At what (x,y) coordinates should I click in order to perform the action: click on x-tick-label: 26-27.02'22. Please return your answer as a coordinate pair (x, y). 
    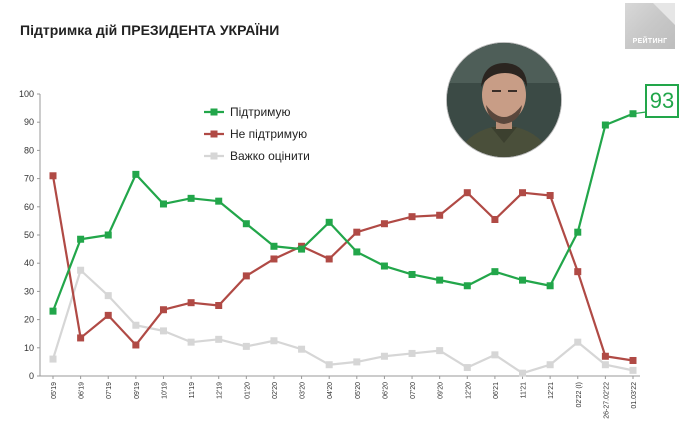
    Looking at the image, I should click on (606, 400).